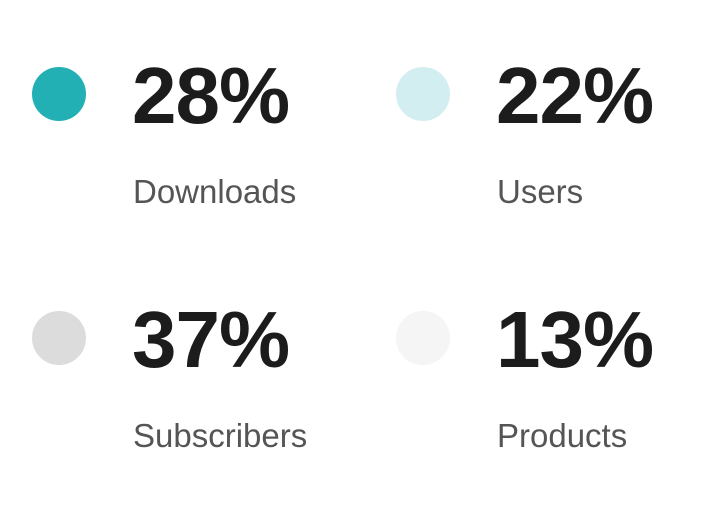  I want to click on light-gray-dot-icon, so click(423, 338).